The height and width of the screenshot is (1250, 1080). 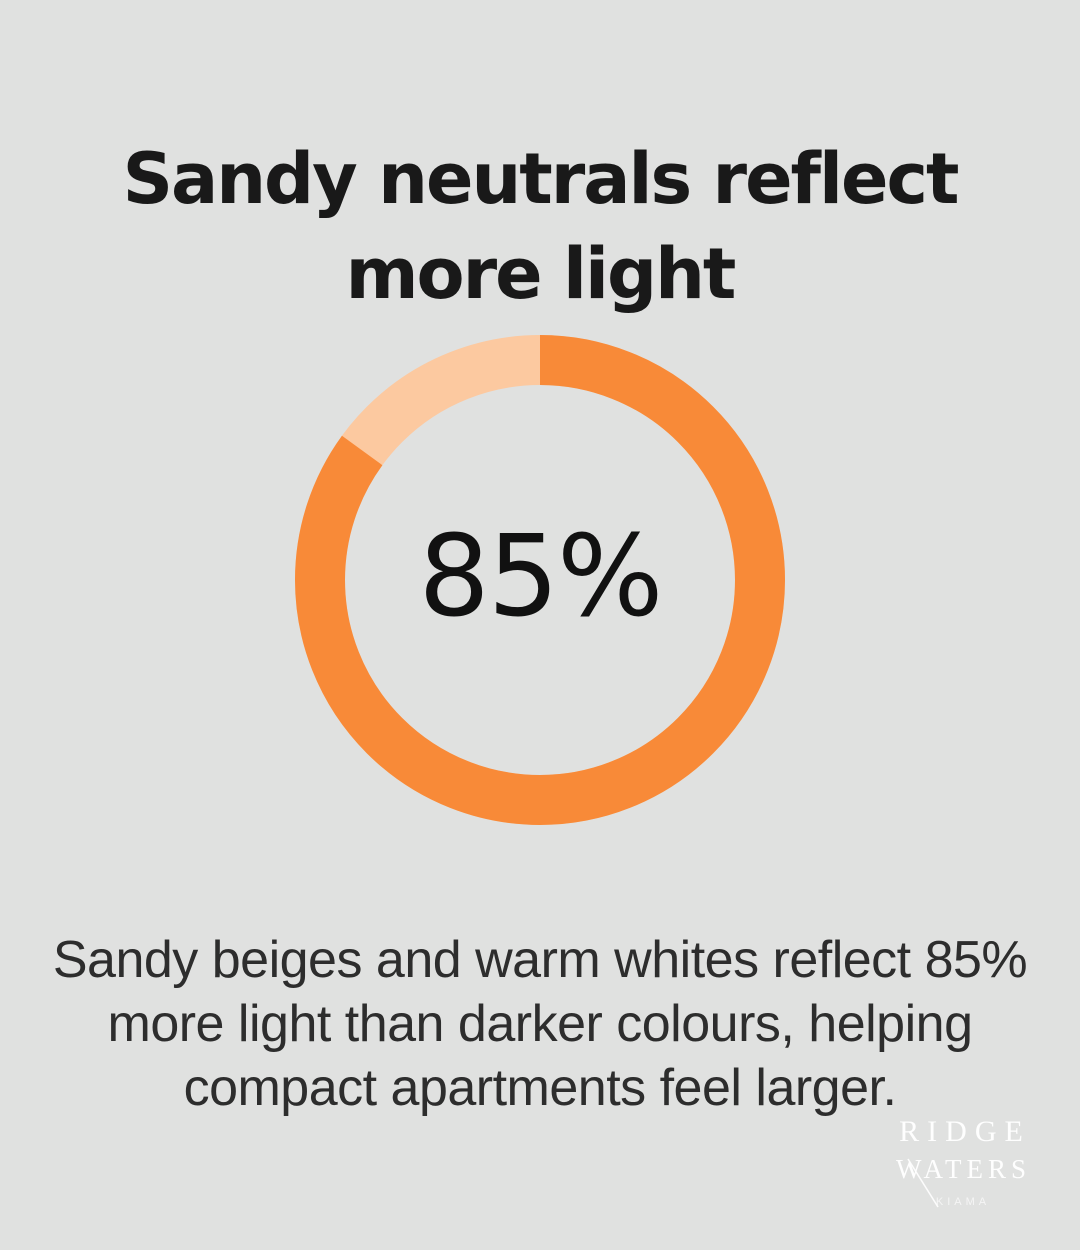 What do you see at coordinates (963, 1169) in the screenshot?
I see `logo-line-waters: WATERS` at bounding box center [963, 1169].